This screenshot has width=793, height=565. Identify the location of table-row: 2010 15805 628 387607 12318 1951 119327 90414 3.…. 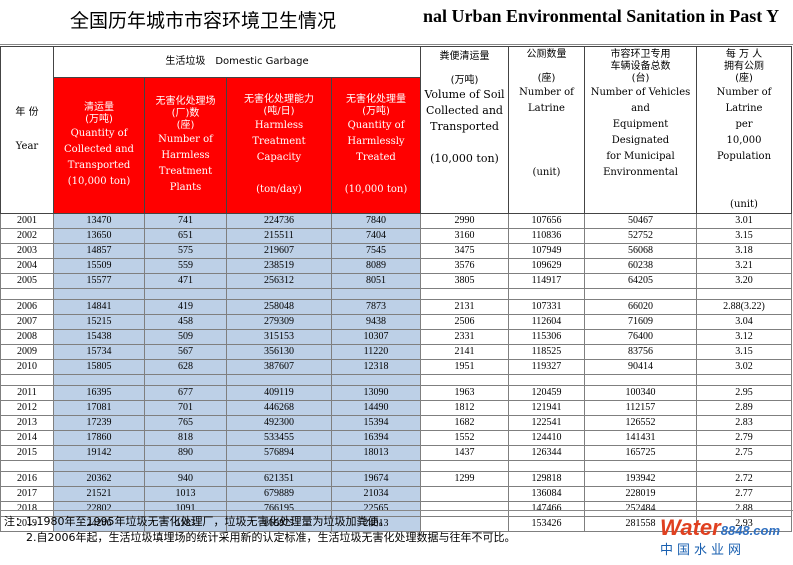
(396, 367).